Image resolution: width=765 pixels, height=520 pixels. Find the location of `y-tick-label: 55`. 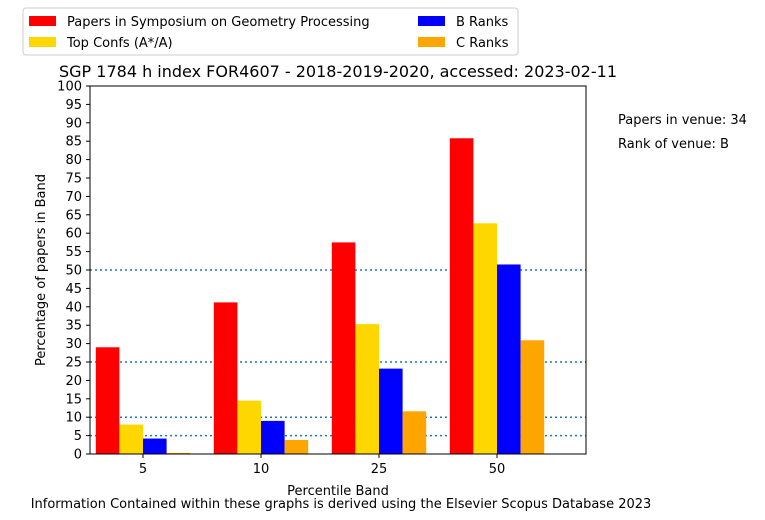

y-tick-label: 55 is located at coordinates (73, 252).